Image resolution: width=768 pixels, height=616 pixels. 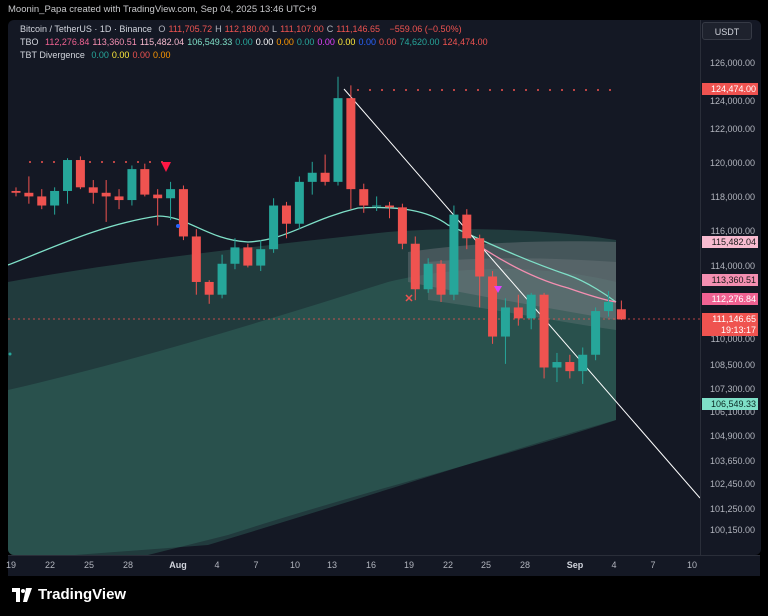 I want to click on tbo-value-10: 0.00, so click(x=367, y=42).